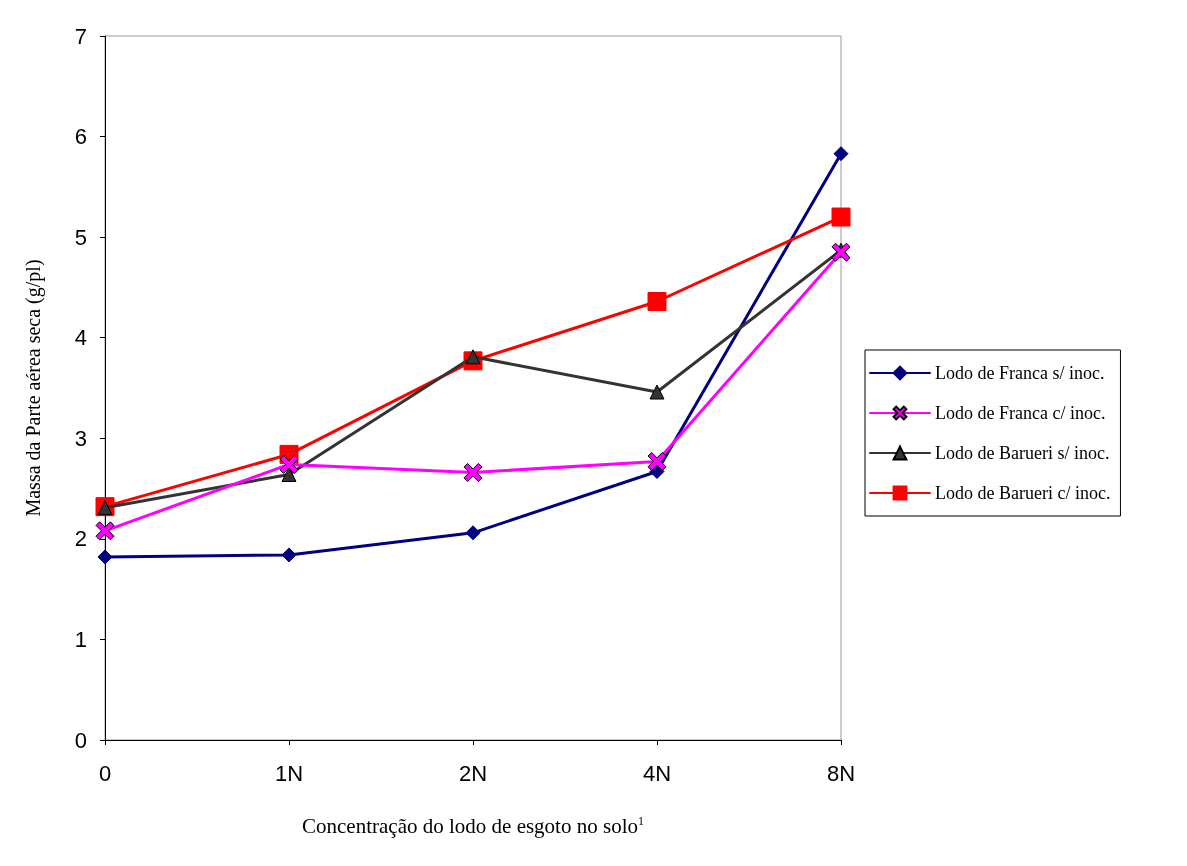  I want to click on legend-label: Lodo de Barueri s/ inoc., so click(1022, 453).